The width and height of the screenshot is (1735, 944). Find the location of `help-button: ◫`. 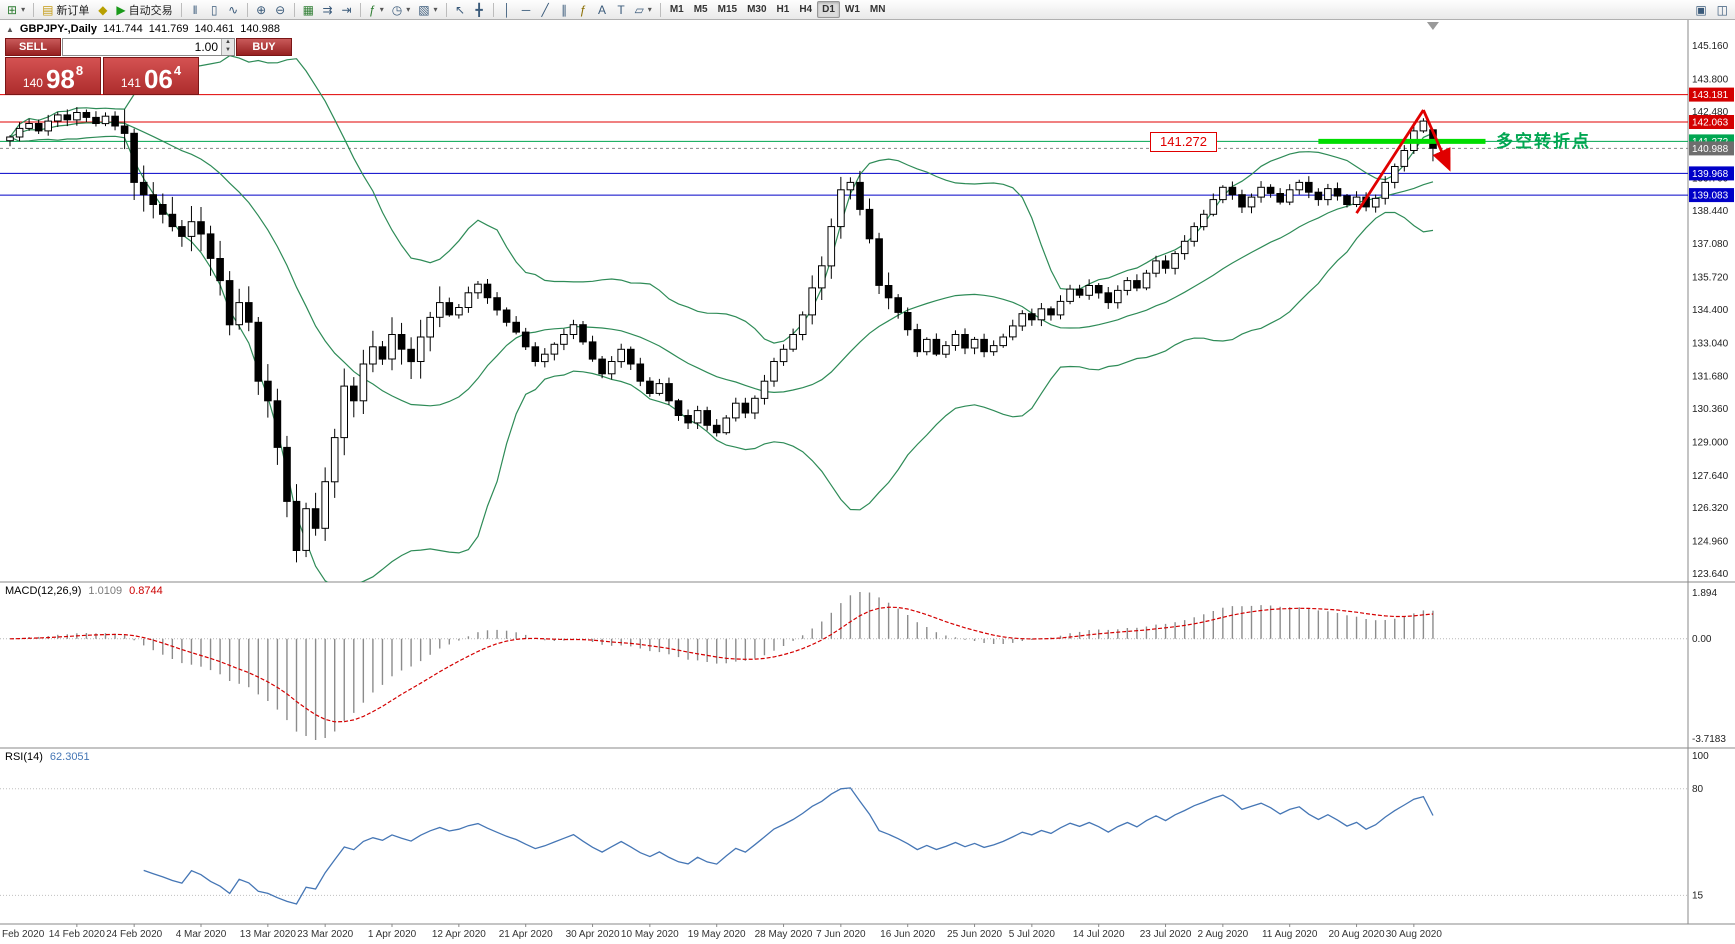

help-button: ◫ is located at coordinates (1722, 9).